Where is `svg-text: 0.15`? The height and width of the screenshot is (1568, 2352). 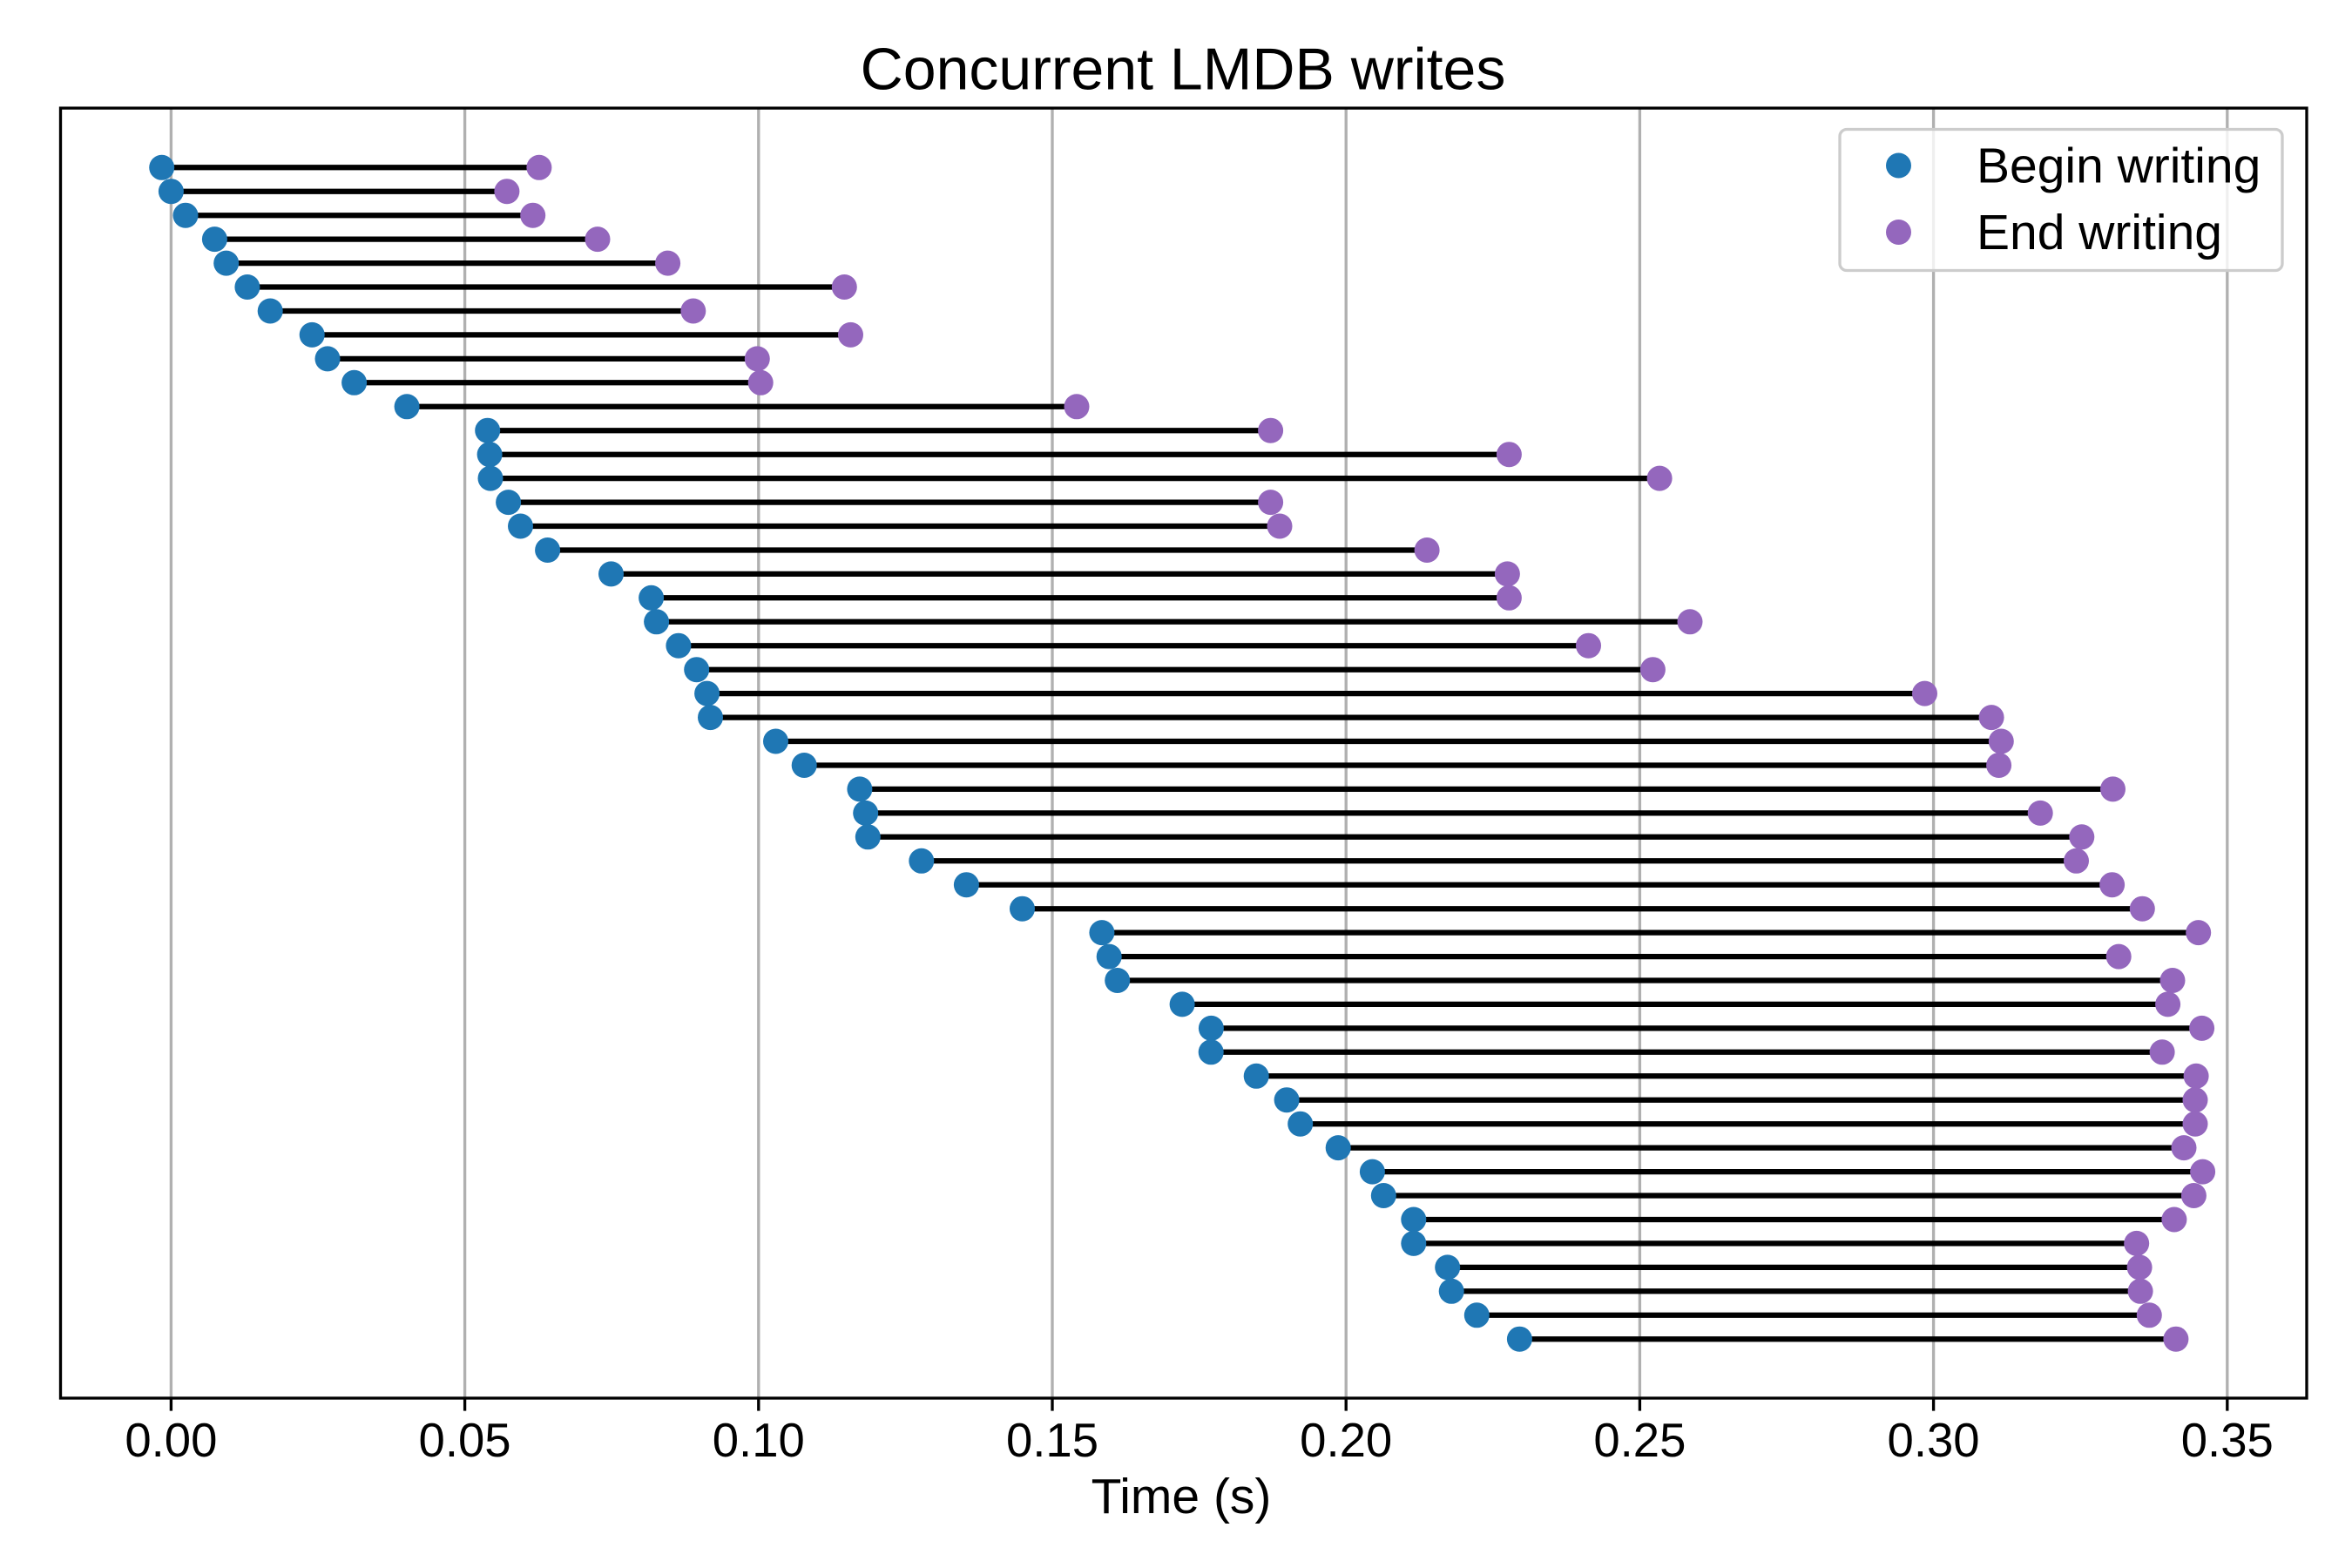
svg-text: 0.15 is located at coordinates (1052, 1440).